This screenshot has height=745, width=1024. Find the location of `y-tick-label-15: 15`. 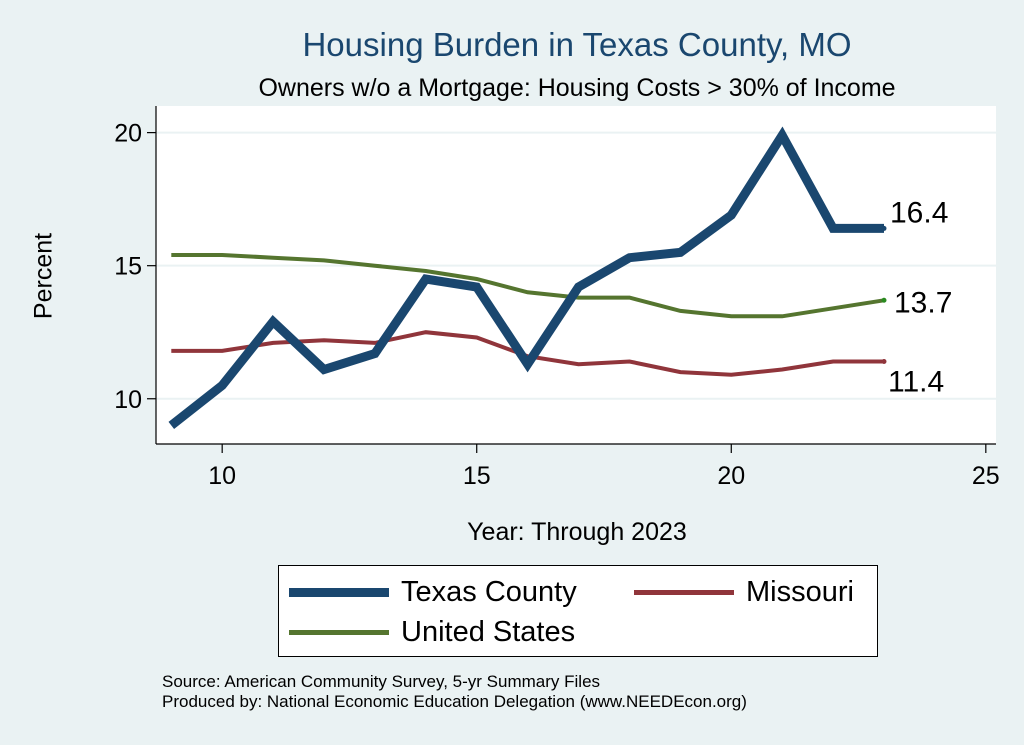

y-tick-label-15: 15 is located at coordinates (128, 267).